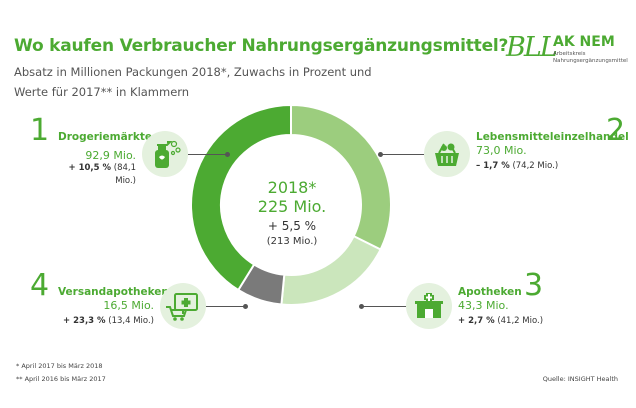 The image size is (636, 408). Describe the element at coordinates (429, 306) in the screenshot. I see `pharmacy-icon` at that location.